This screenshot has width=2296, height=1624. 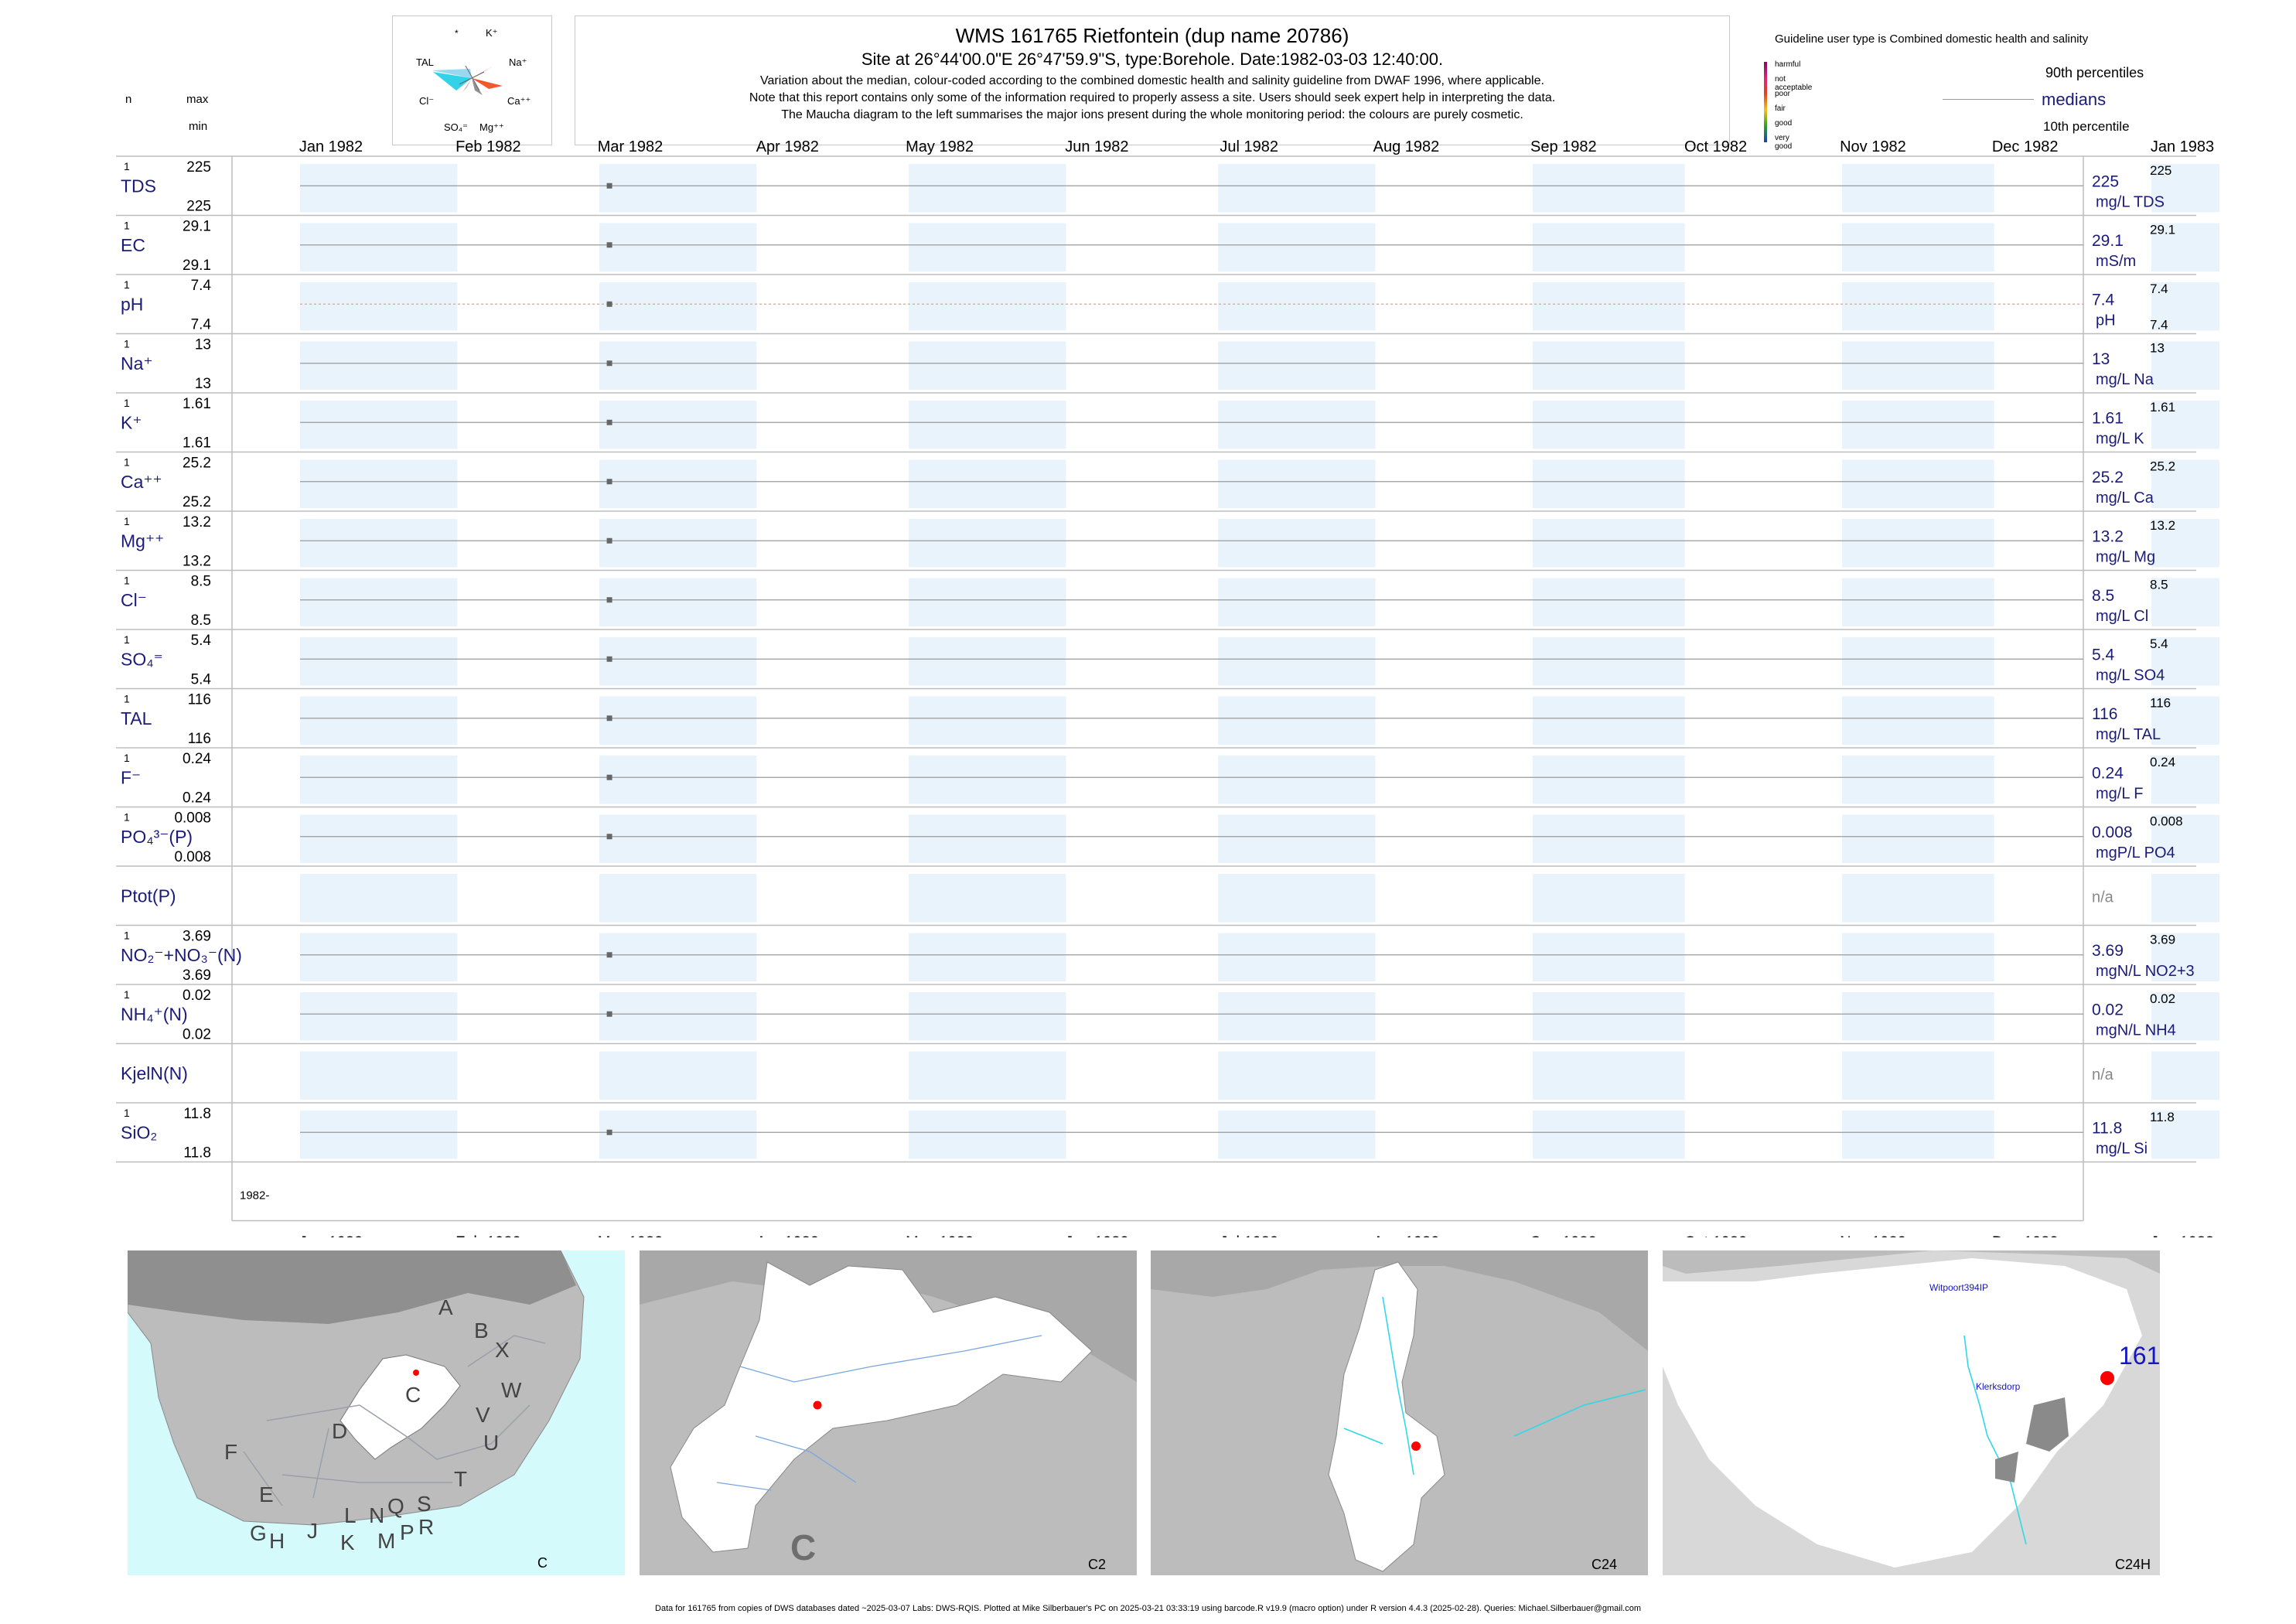 What do you see at coordinates (542, 1563) in the screenshot?
I see `map-corner-label: C` at bounding box center [542, 1563].